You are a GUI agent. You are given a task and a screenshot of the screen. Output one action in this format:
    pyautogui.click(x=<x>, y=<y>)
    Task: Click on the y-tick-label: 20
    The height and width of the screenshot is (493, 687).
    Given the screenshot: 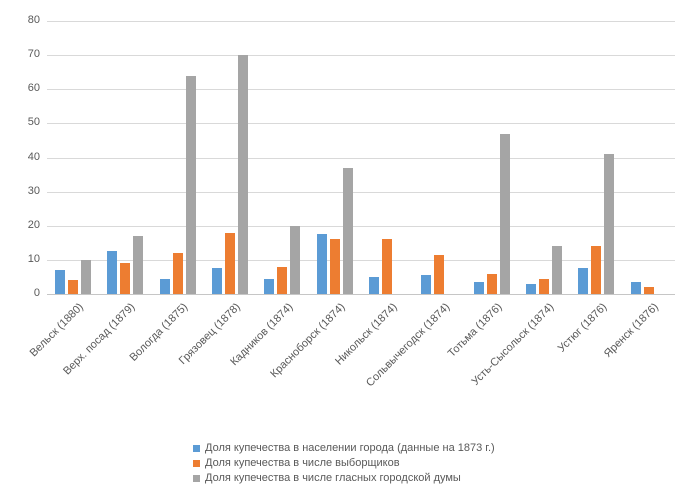 What is the action you would take?
    pyautogui.click(x=33, y=224)
    